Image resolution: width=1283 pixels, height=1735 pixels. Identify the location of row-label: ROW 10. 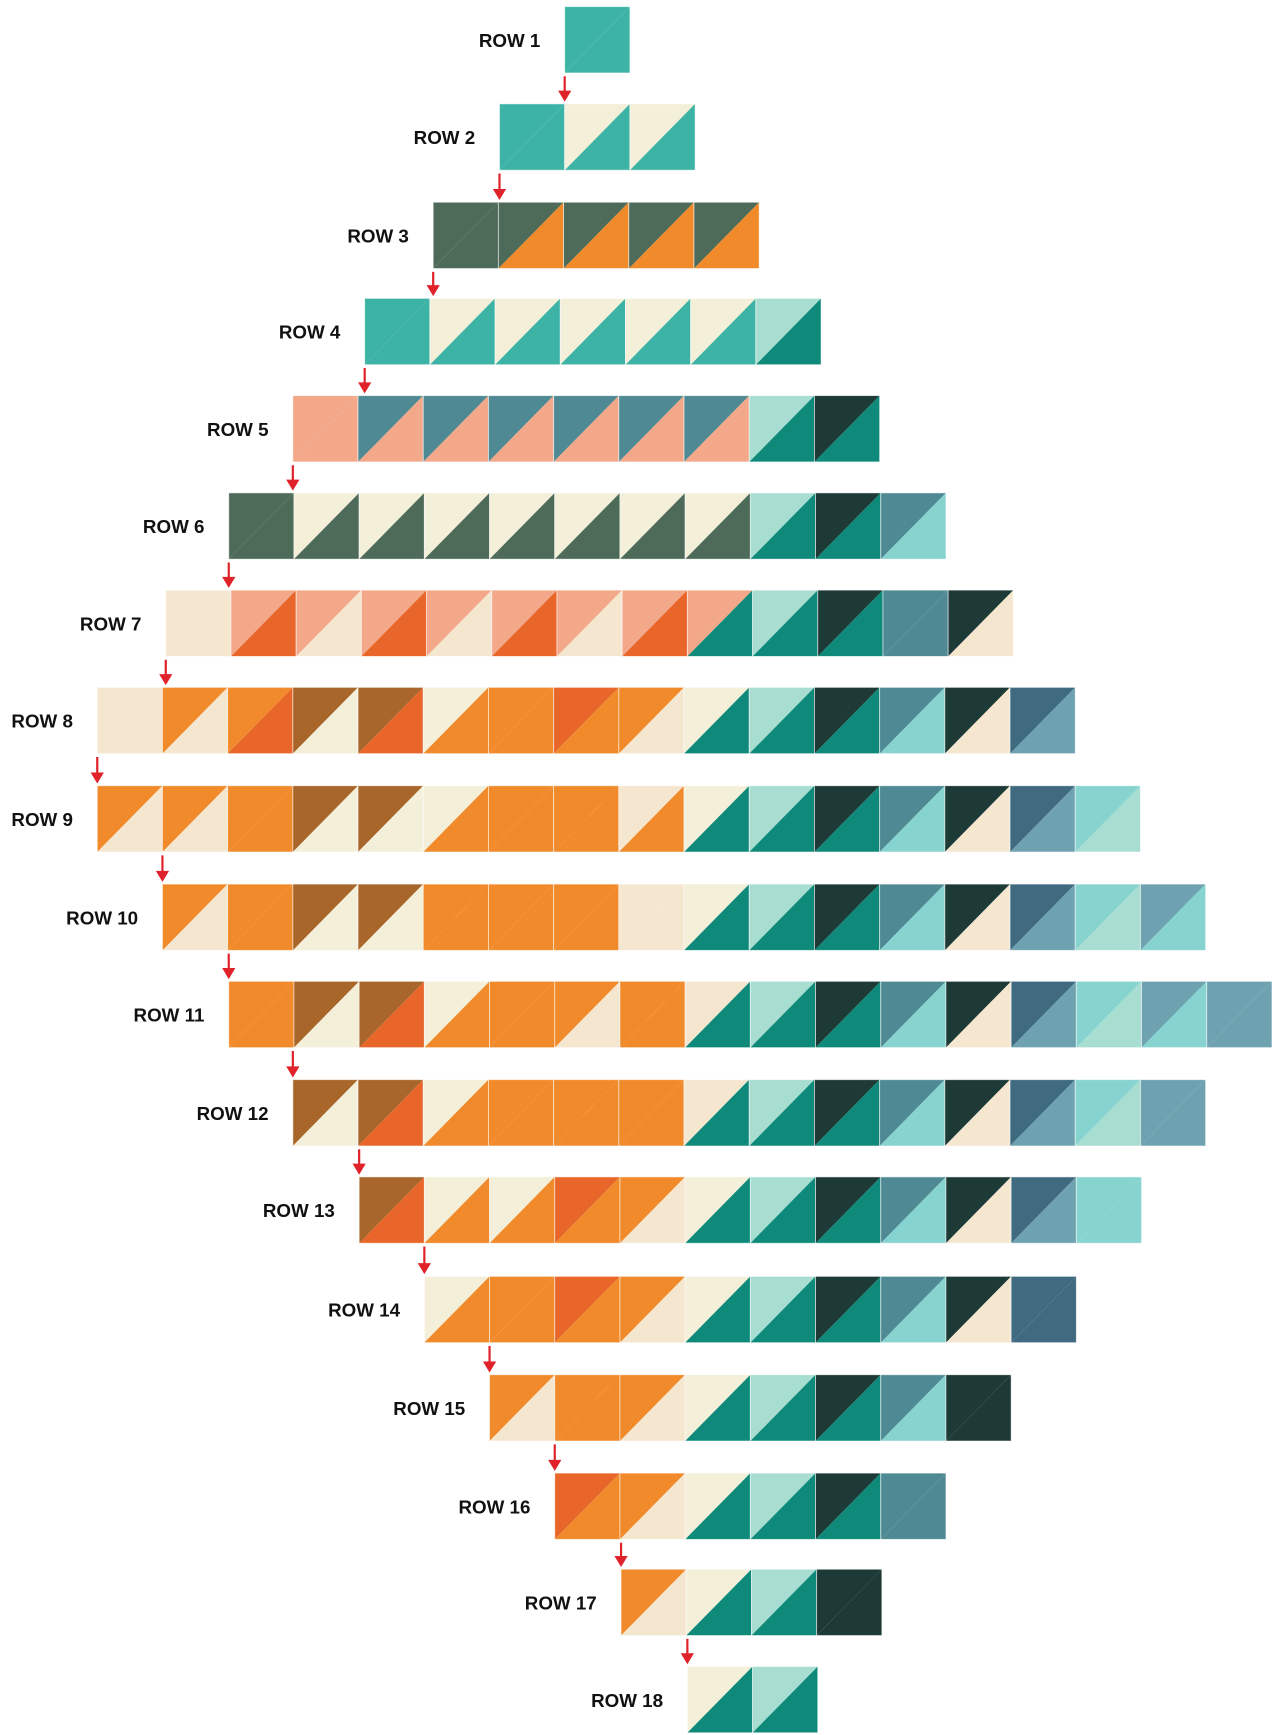
(102, 917).